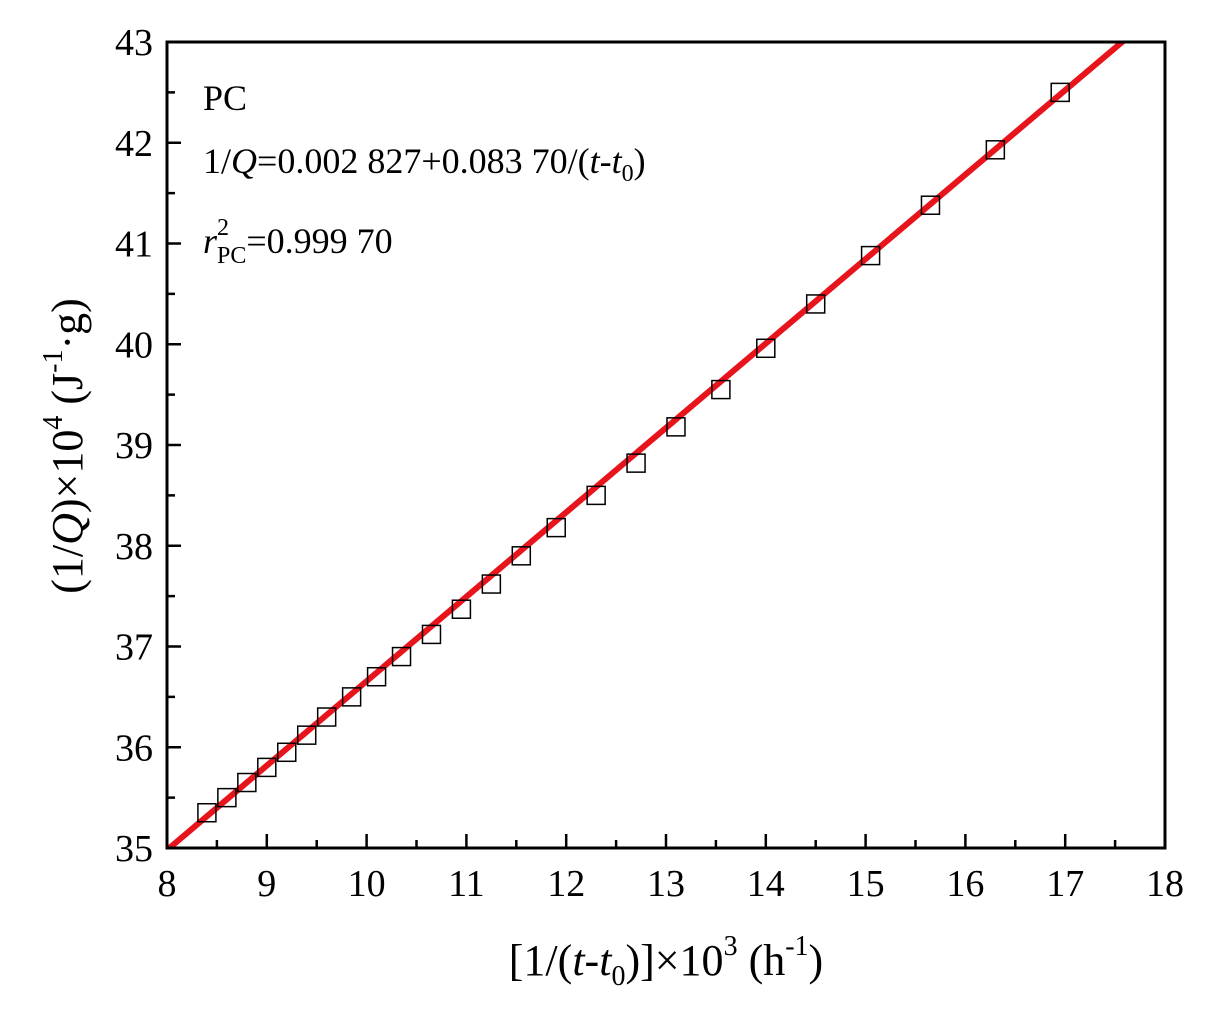 This screenshot has width=1206, height=1010. I want to click on y-tick-labels: 35 36 37 38 39 40 41 42 43, so click(134, 446).